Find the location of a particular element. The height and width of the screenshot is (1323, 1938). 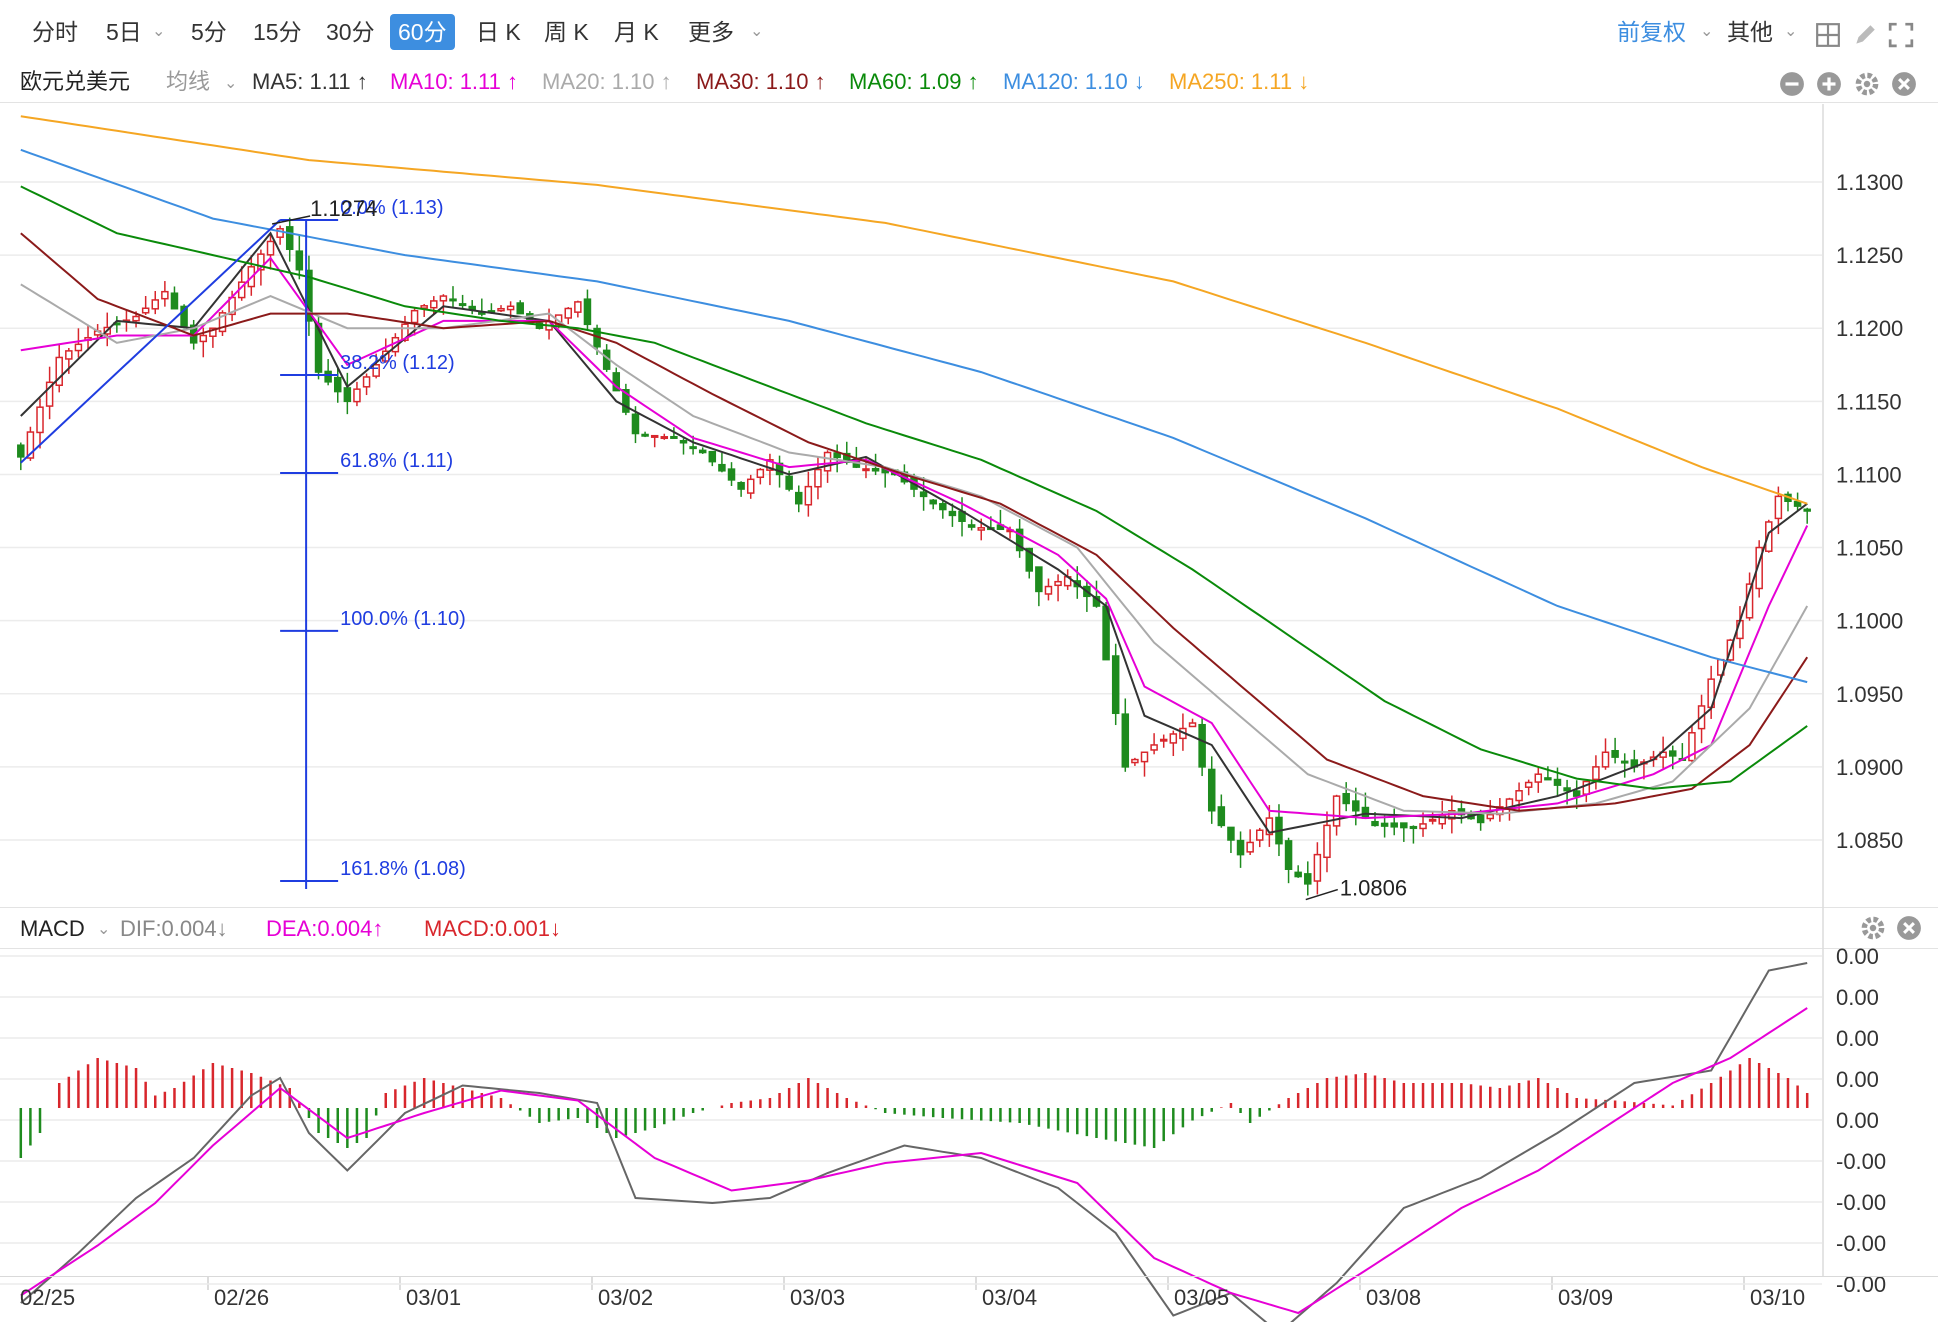

low-marker-arrow is located at coordinates (1321, 894).